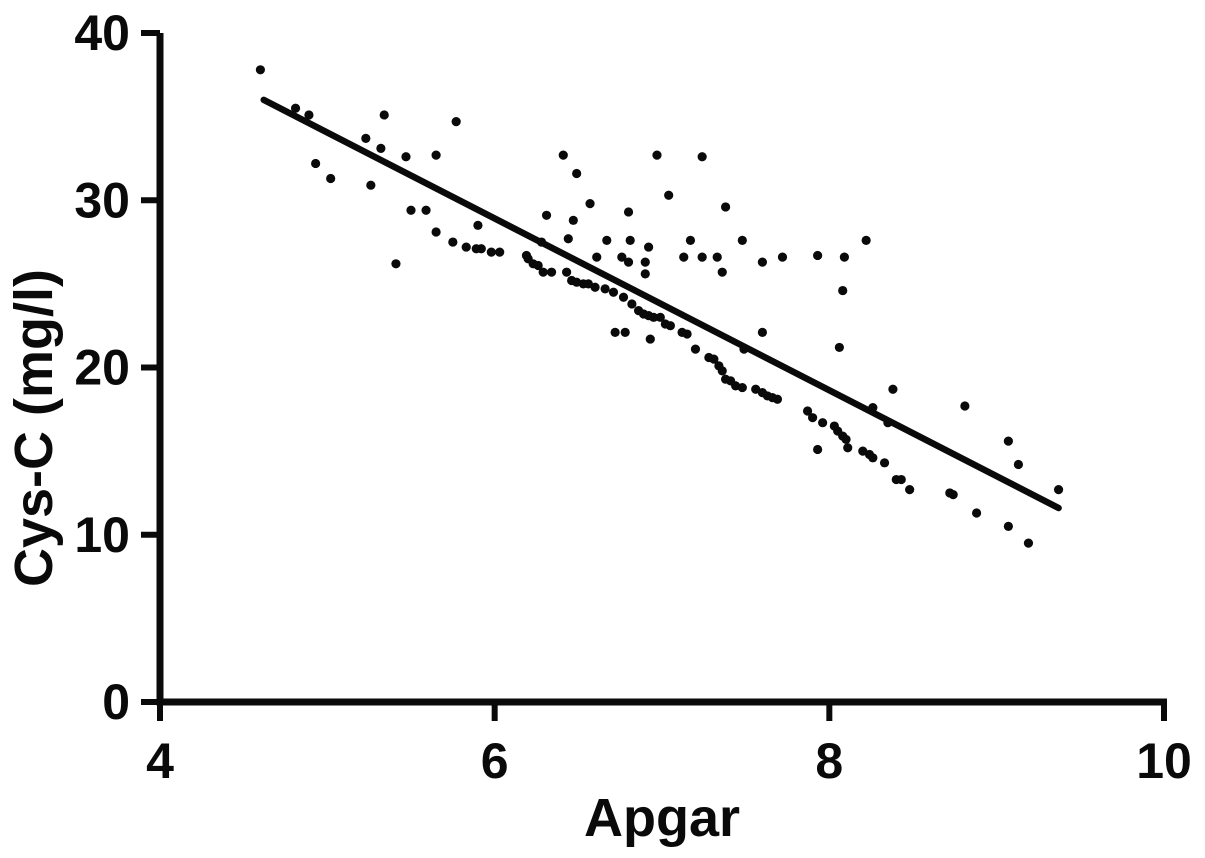 Image resolution: width=1205 pixels, height=858 pixels. What do you see at coordinates (102, 368) in the screenshot?
I see `y-tick-label: 20` at bounding box center [102, 368].